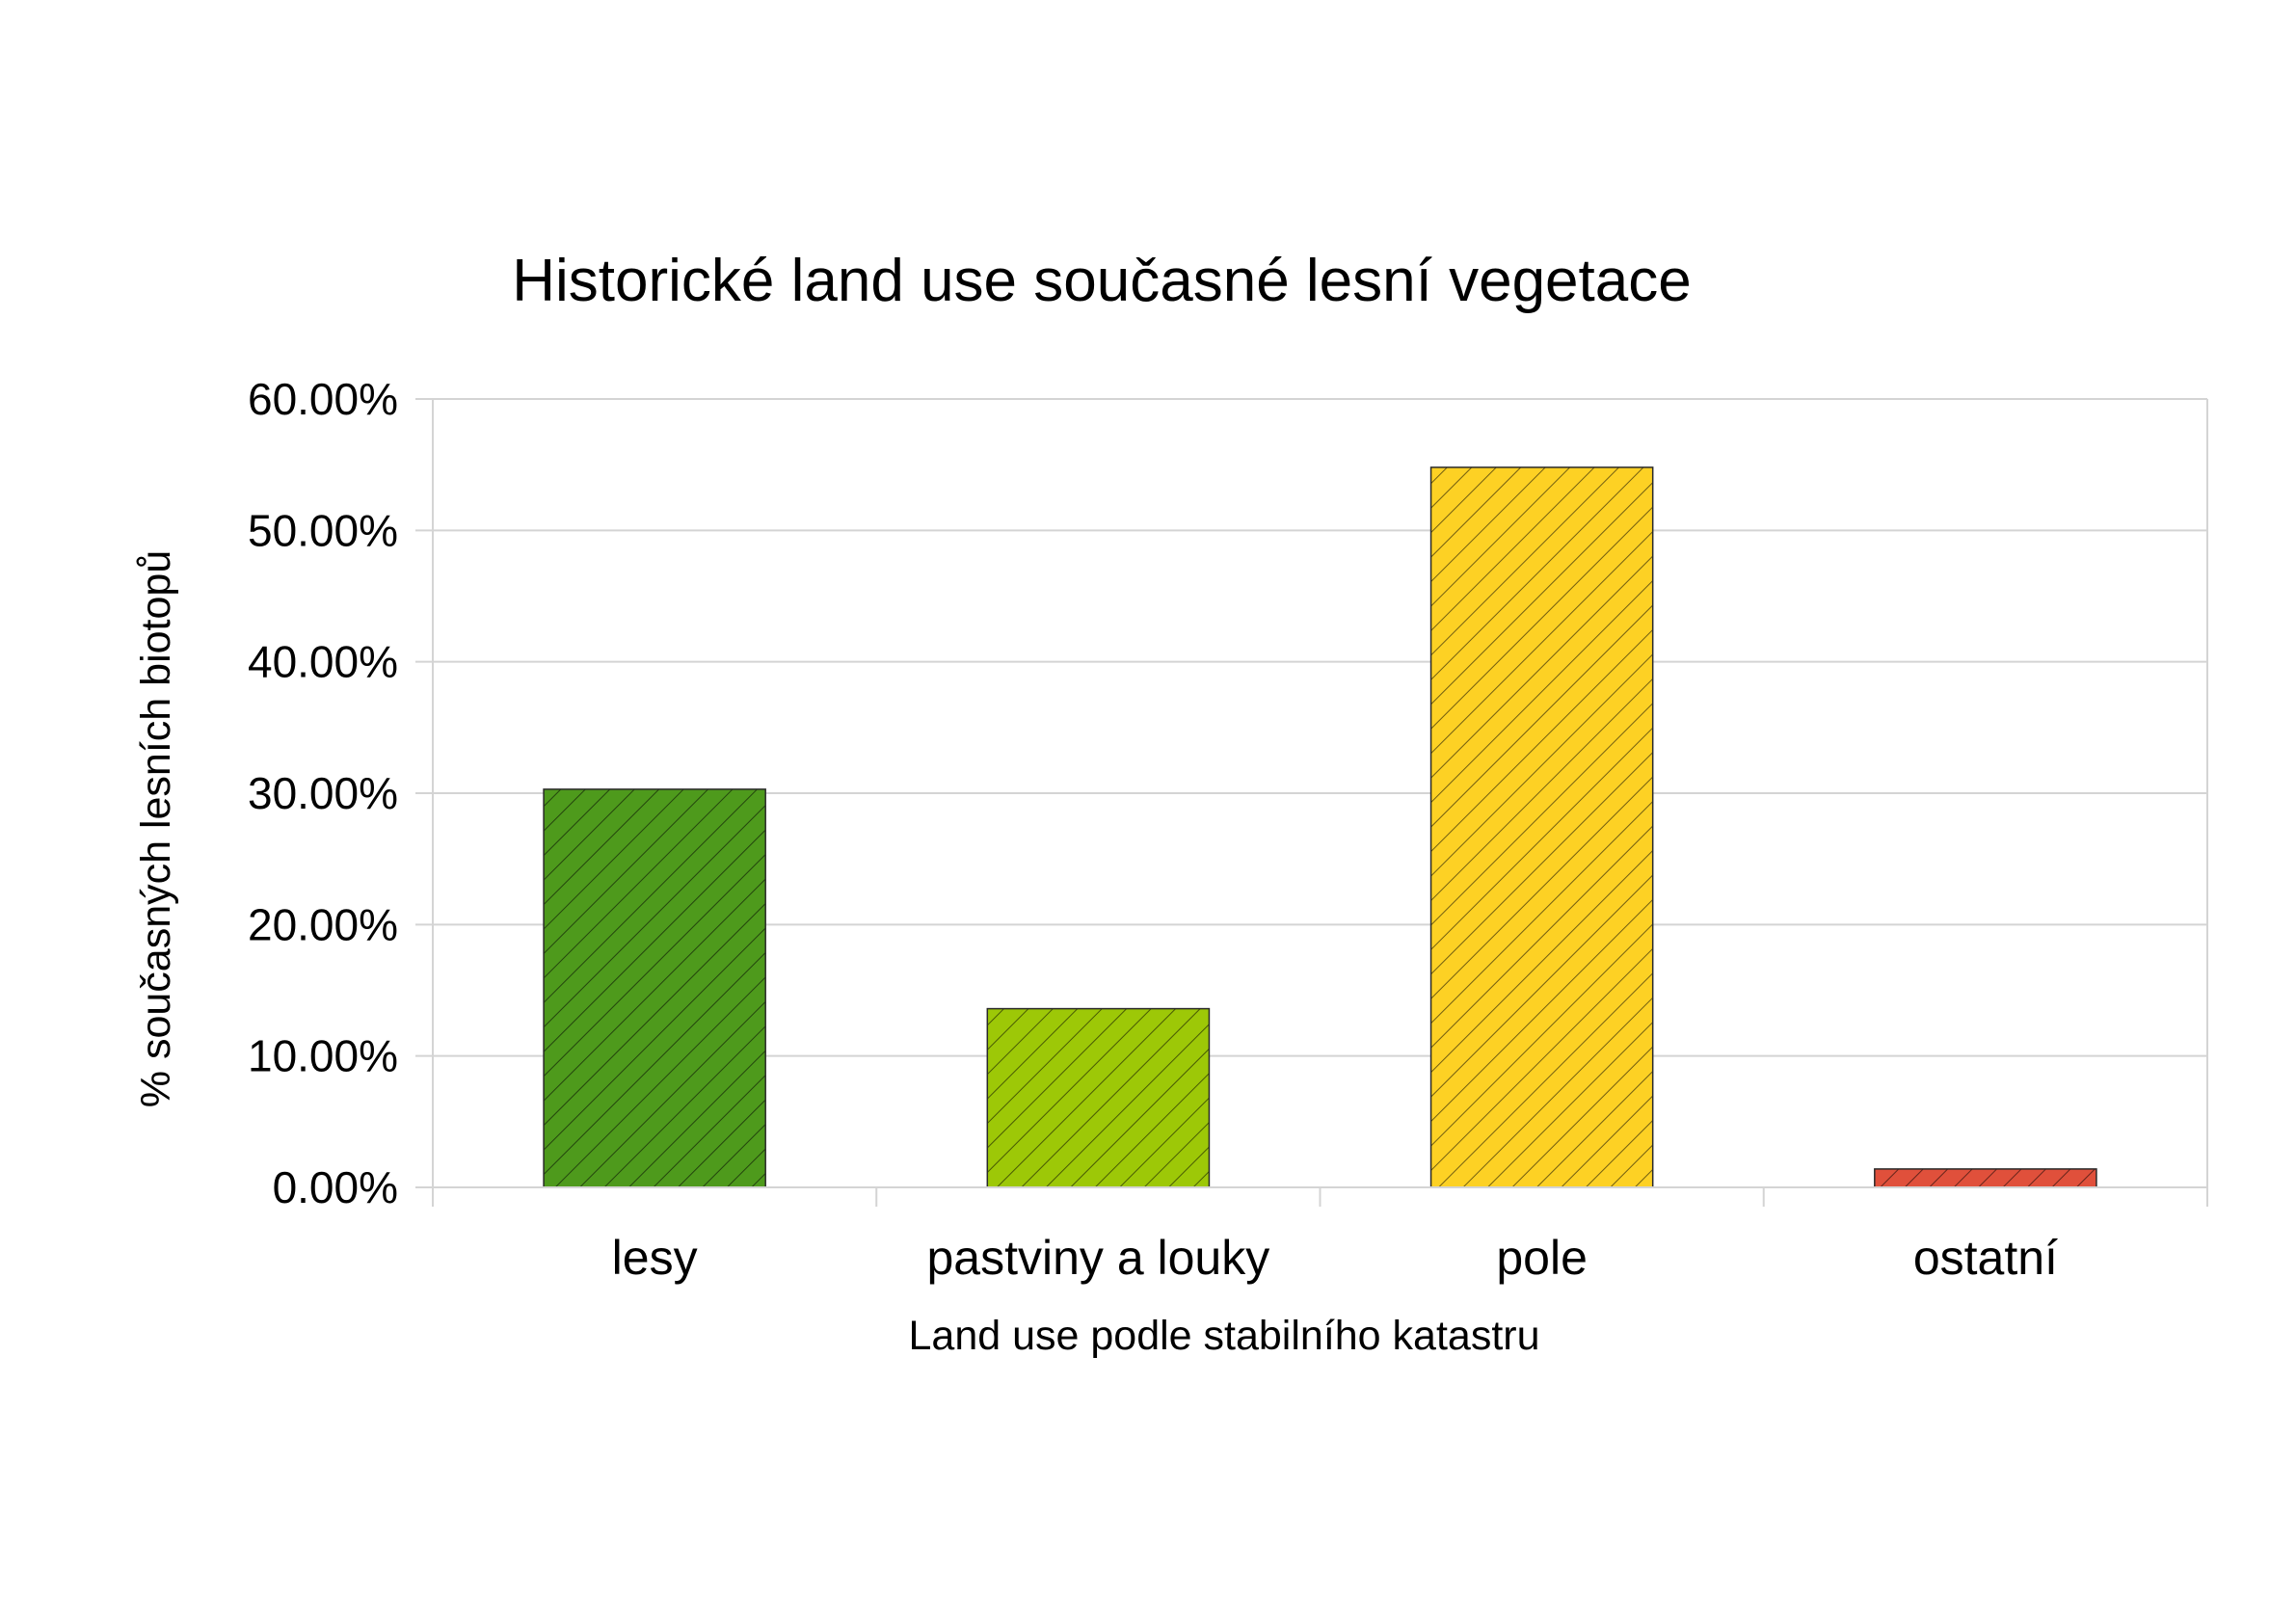 The image size is (2296, 1623). I want to click on x-axis, so click(1320, 1196).